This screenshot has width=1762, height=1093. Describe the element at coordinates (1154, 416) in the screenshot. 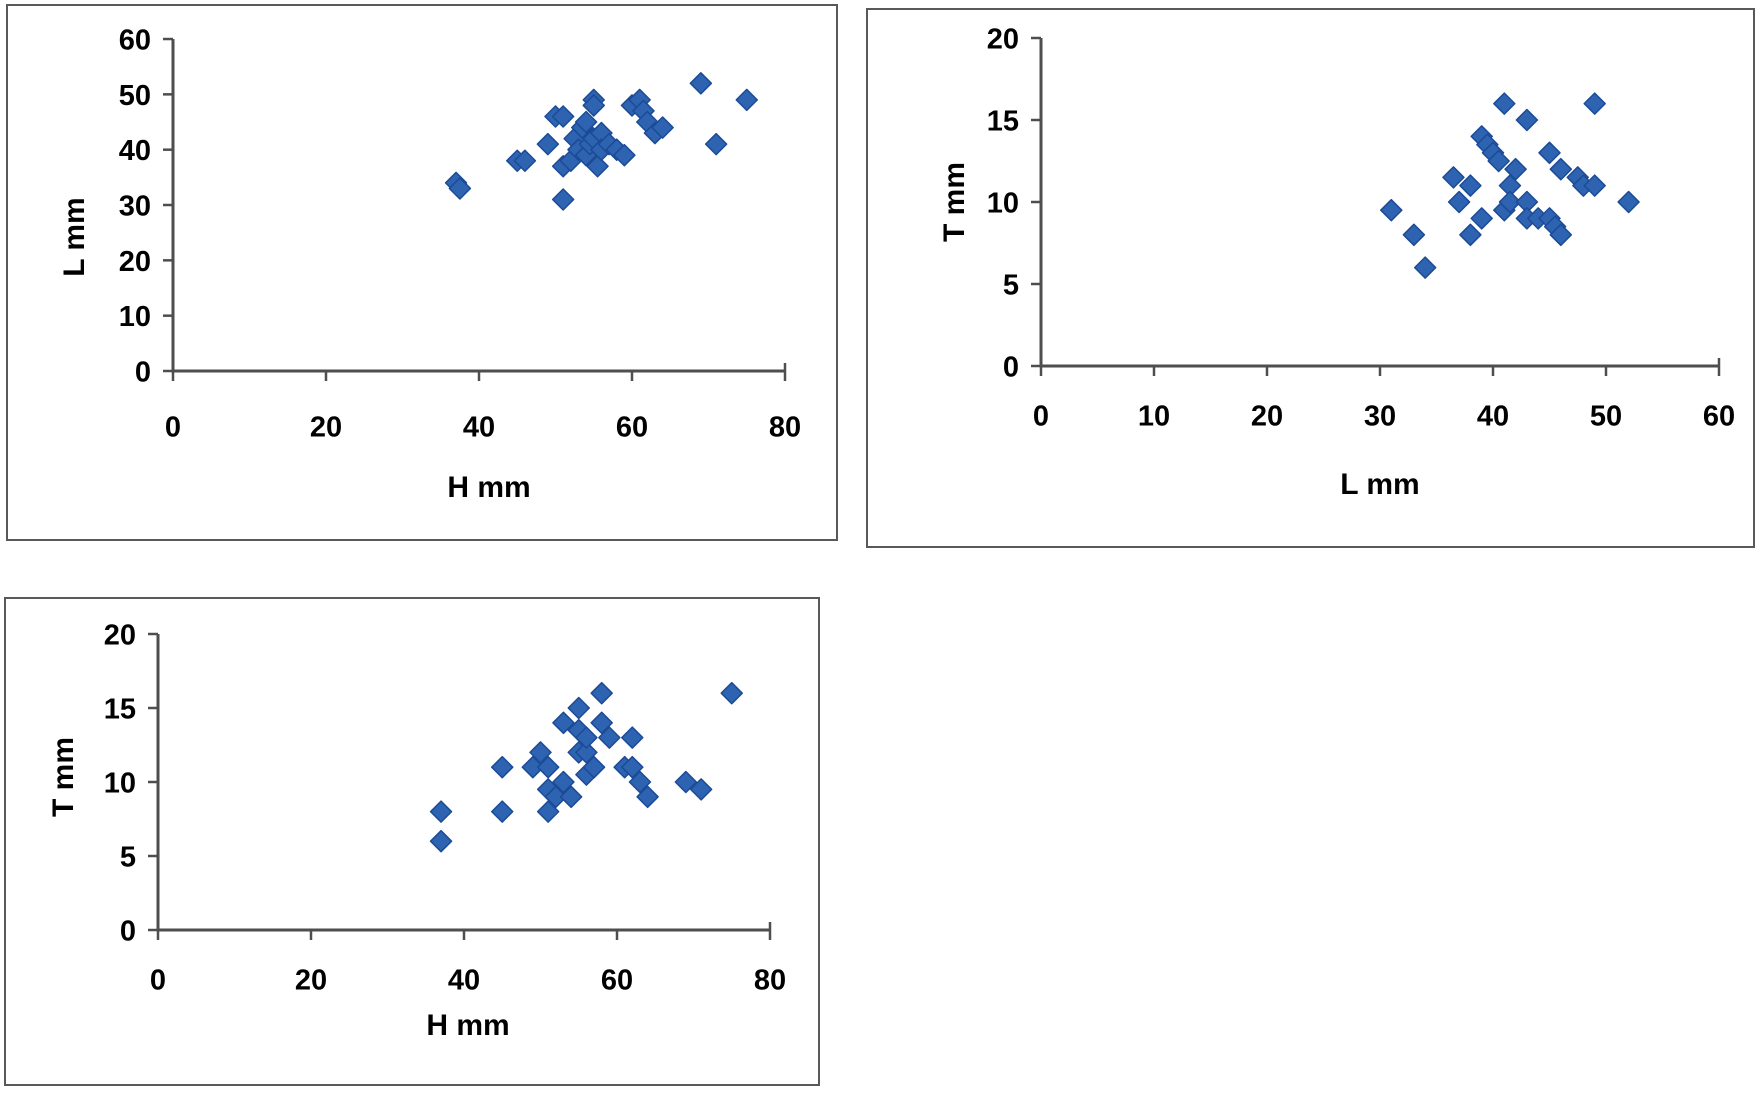

I see `x-tick-label: 10` at that location.